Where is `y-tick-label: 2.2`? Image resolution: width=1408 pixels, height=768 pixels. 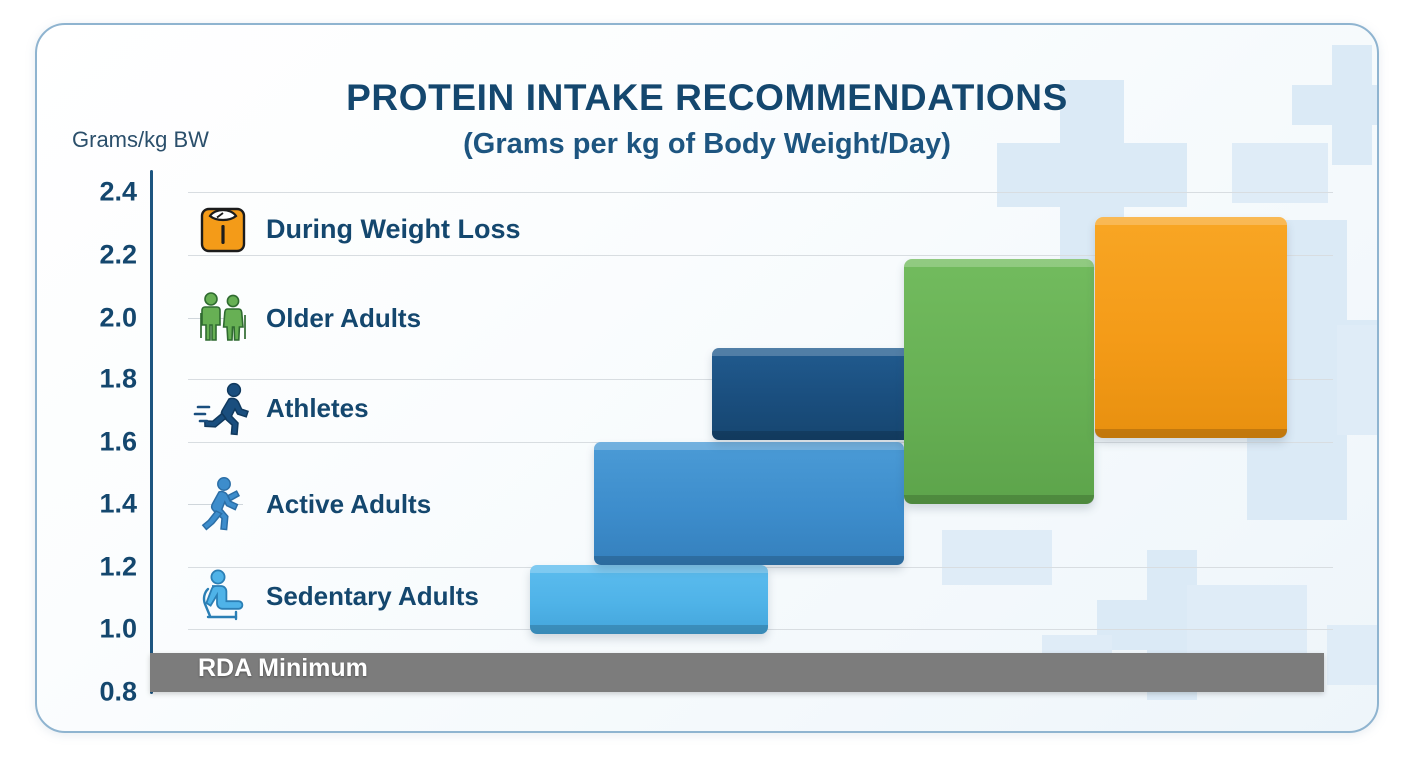 y-tick-label: 2.2 is located at coordinates (118, 254).